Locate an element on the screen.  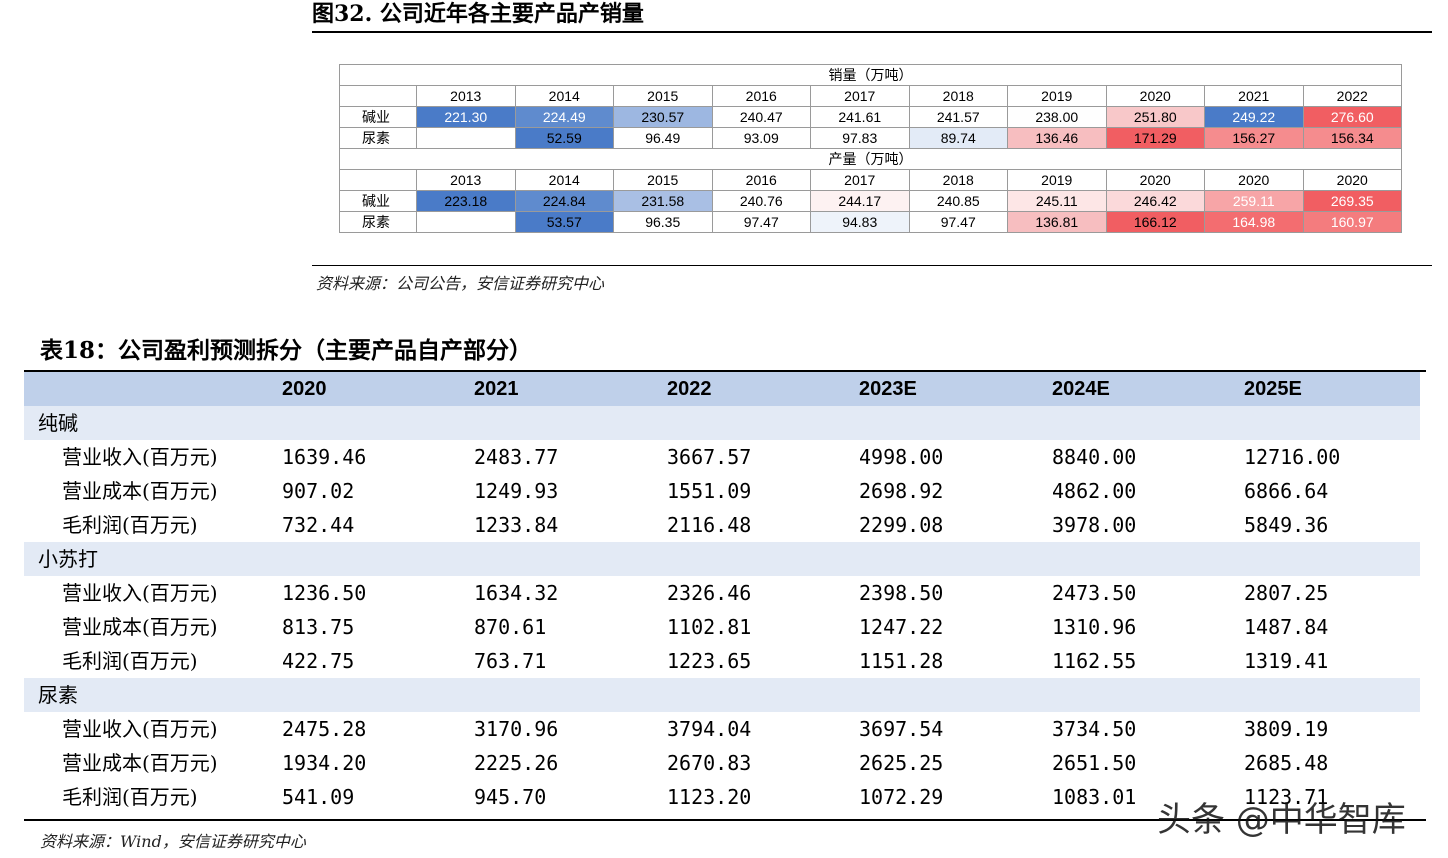
heatmap-year-row: 2013 2014 2015 2016 2017 2018 2019 2020 2020 2020 is located at coordinates (870, 180).